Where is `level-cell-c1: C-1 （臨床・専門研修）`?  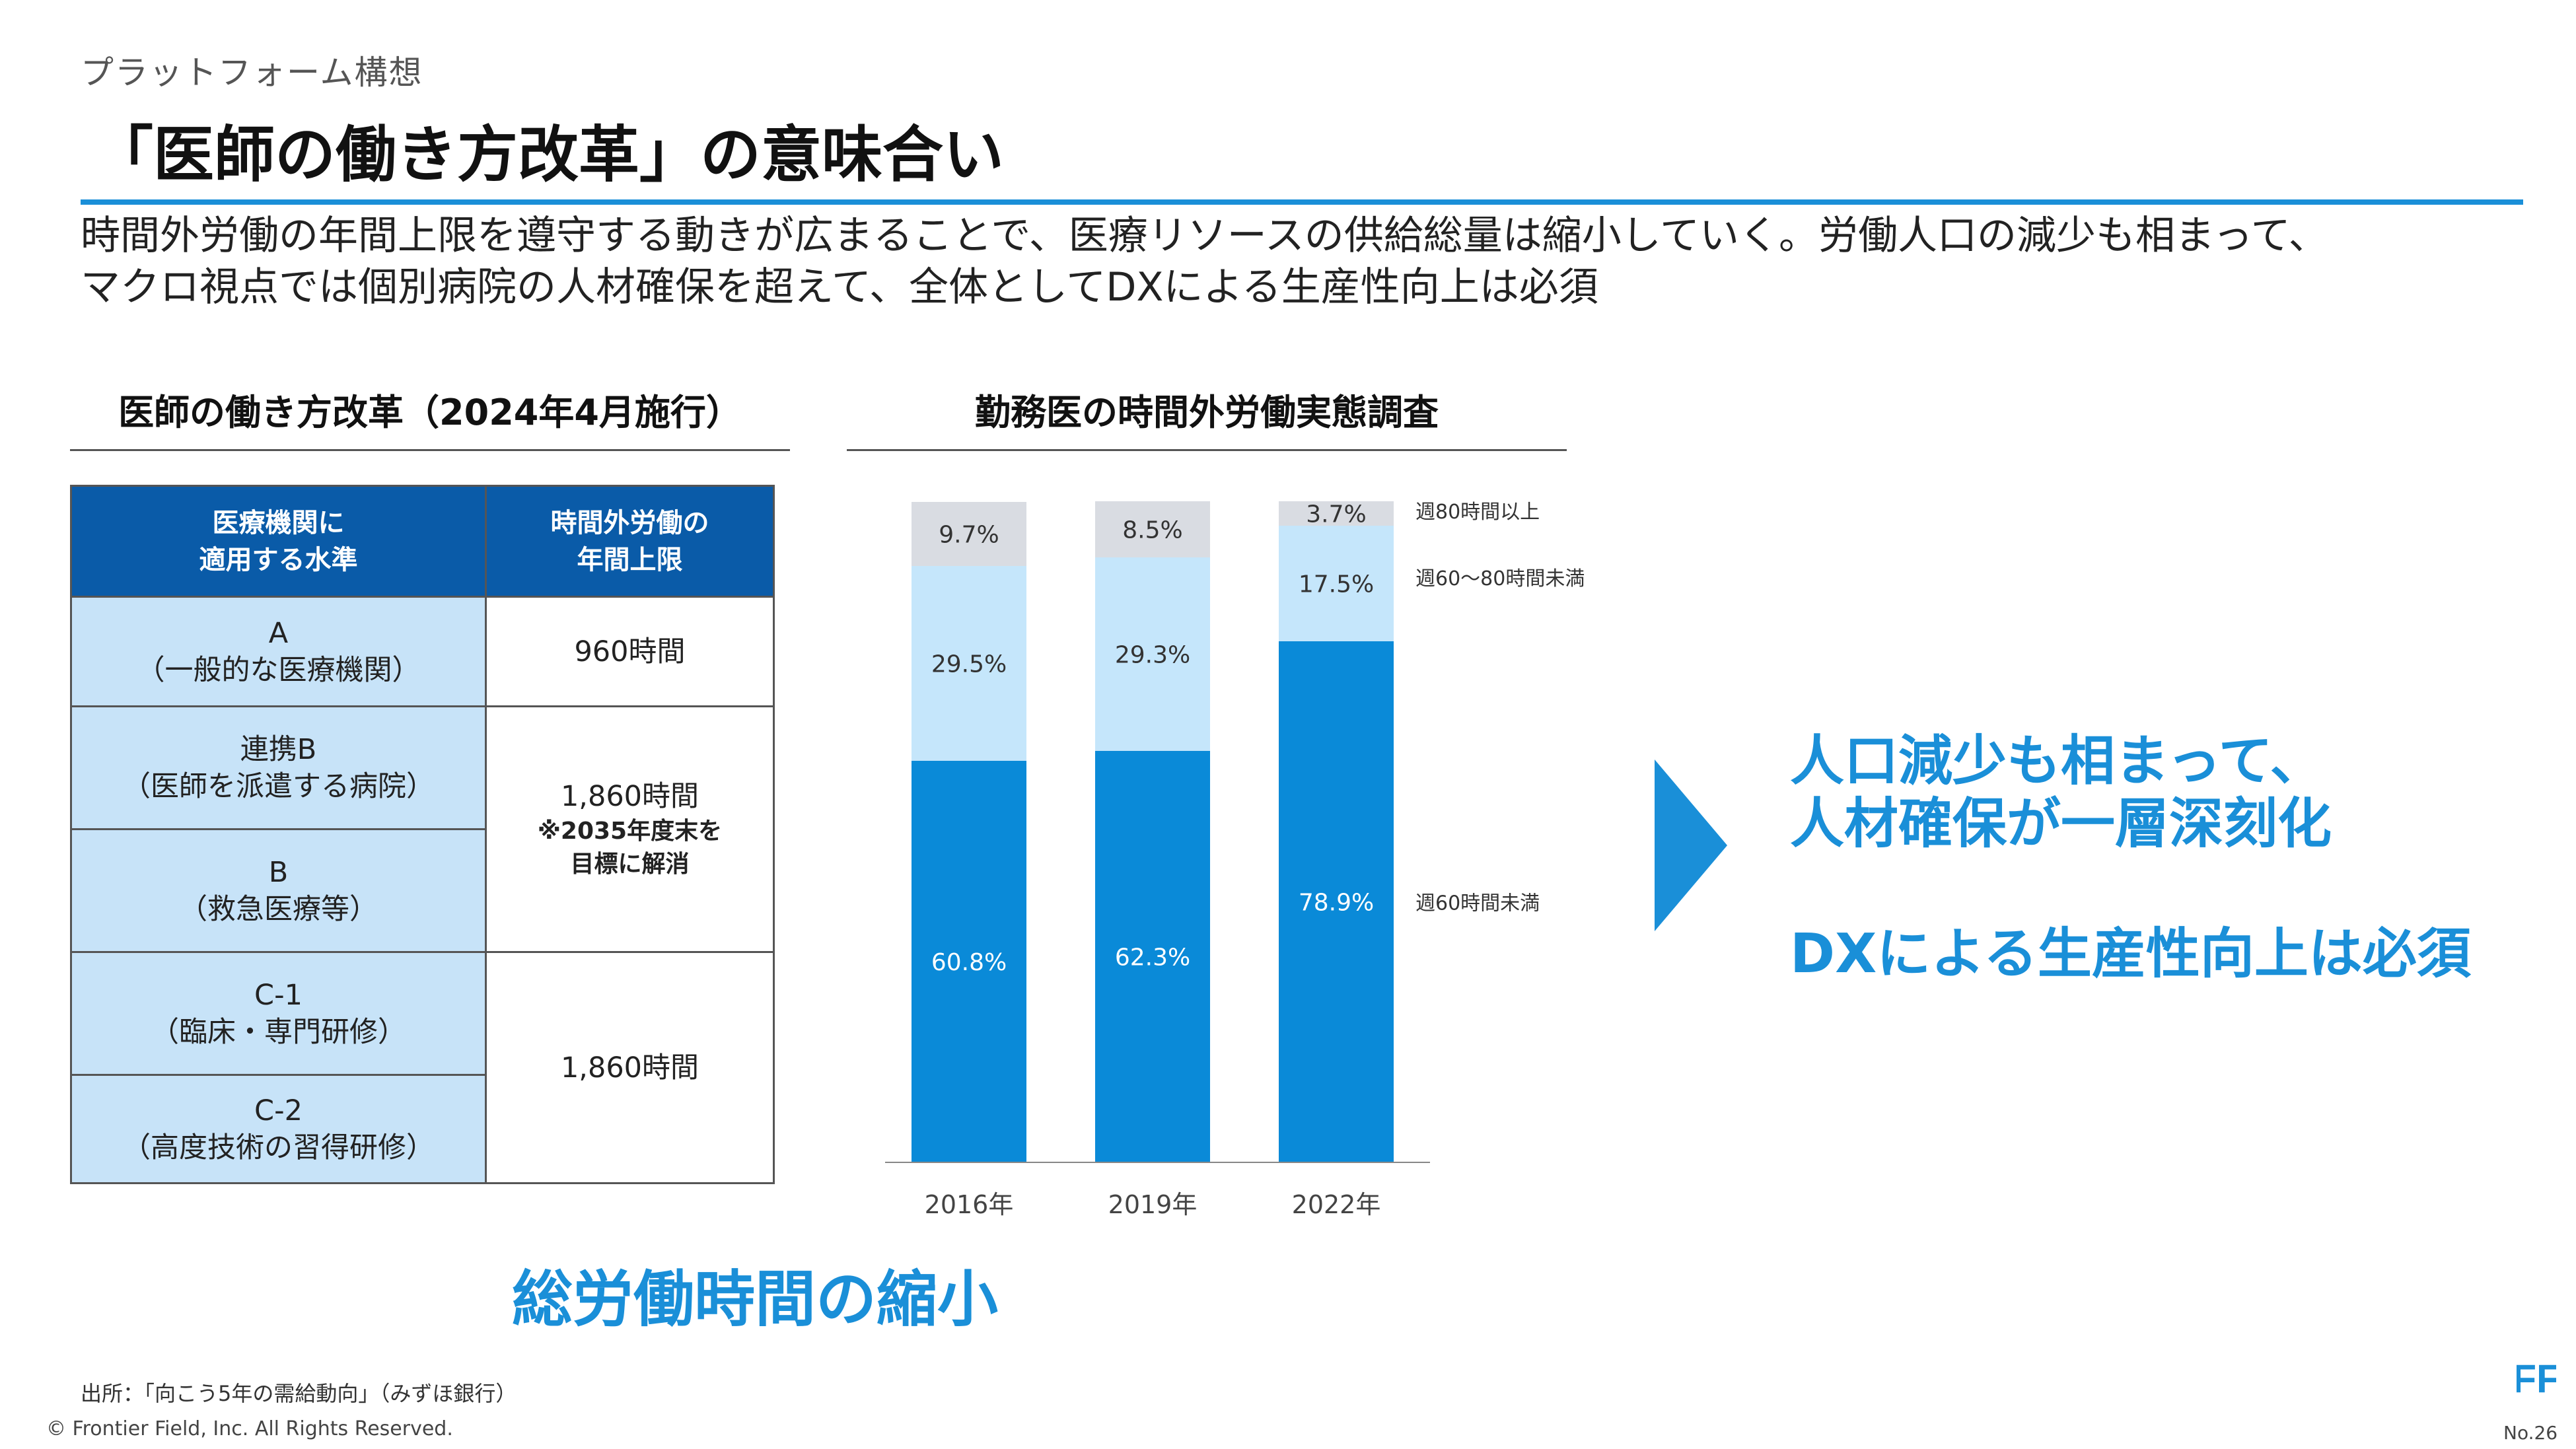
level-cell-c1: C-1 （臨床・専門研修） is located at coordinates (278, 1014).